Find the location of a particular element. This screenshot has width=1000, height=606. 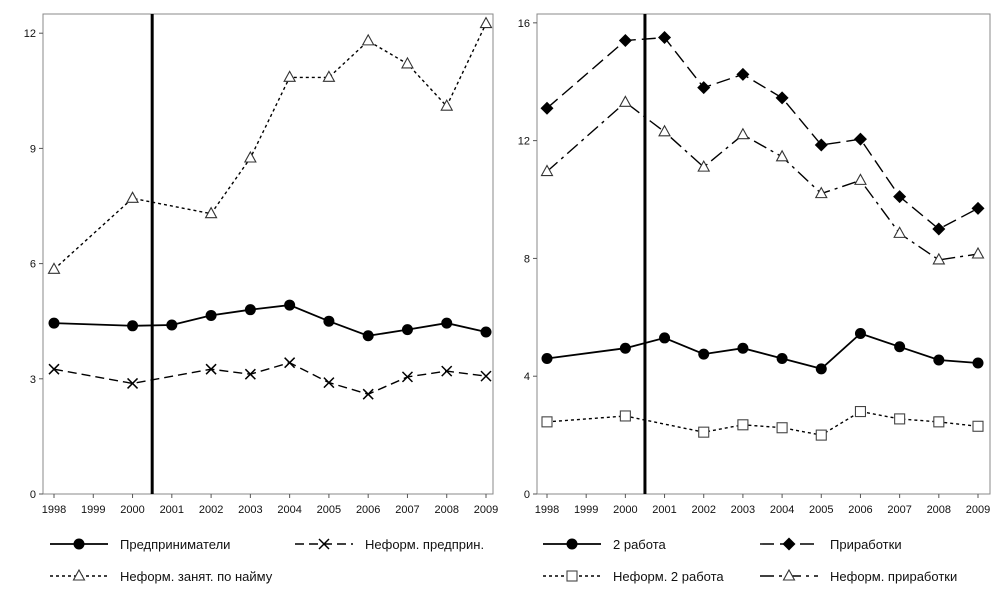

x-tick-label: 2005 is located at coordinates (329, 510).